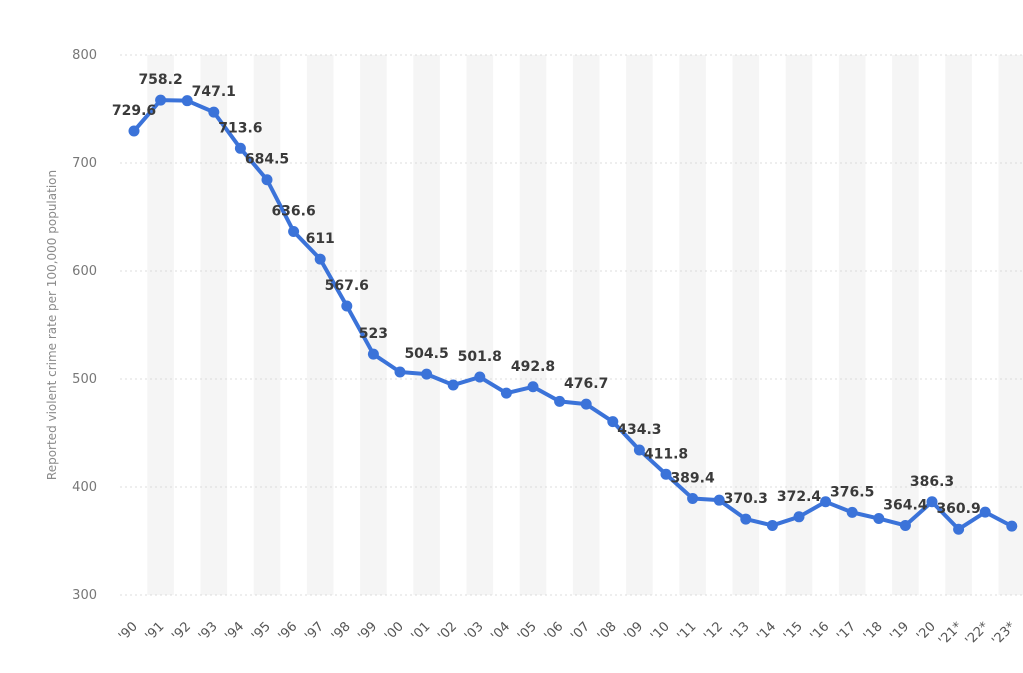 The image size is (1023, 673). What do you see at coordinates (314, 631) in the screenshot?
I see `x-tick-label: '97` at bounding box center [314, 631].